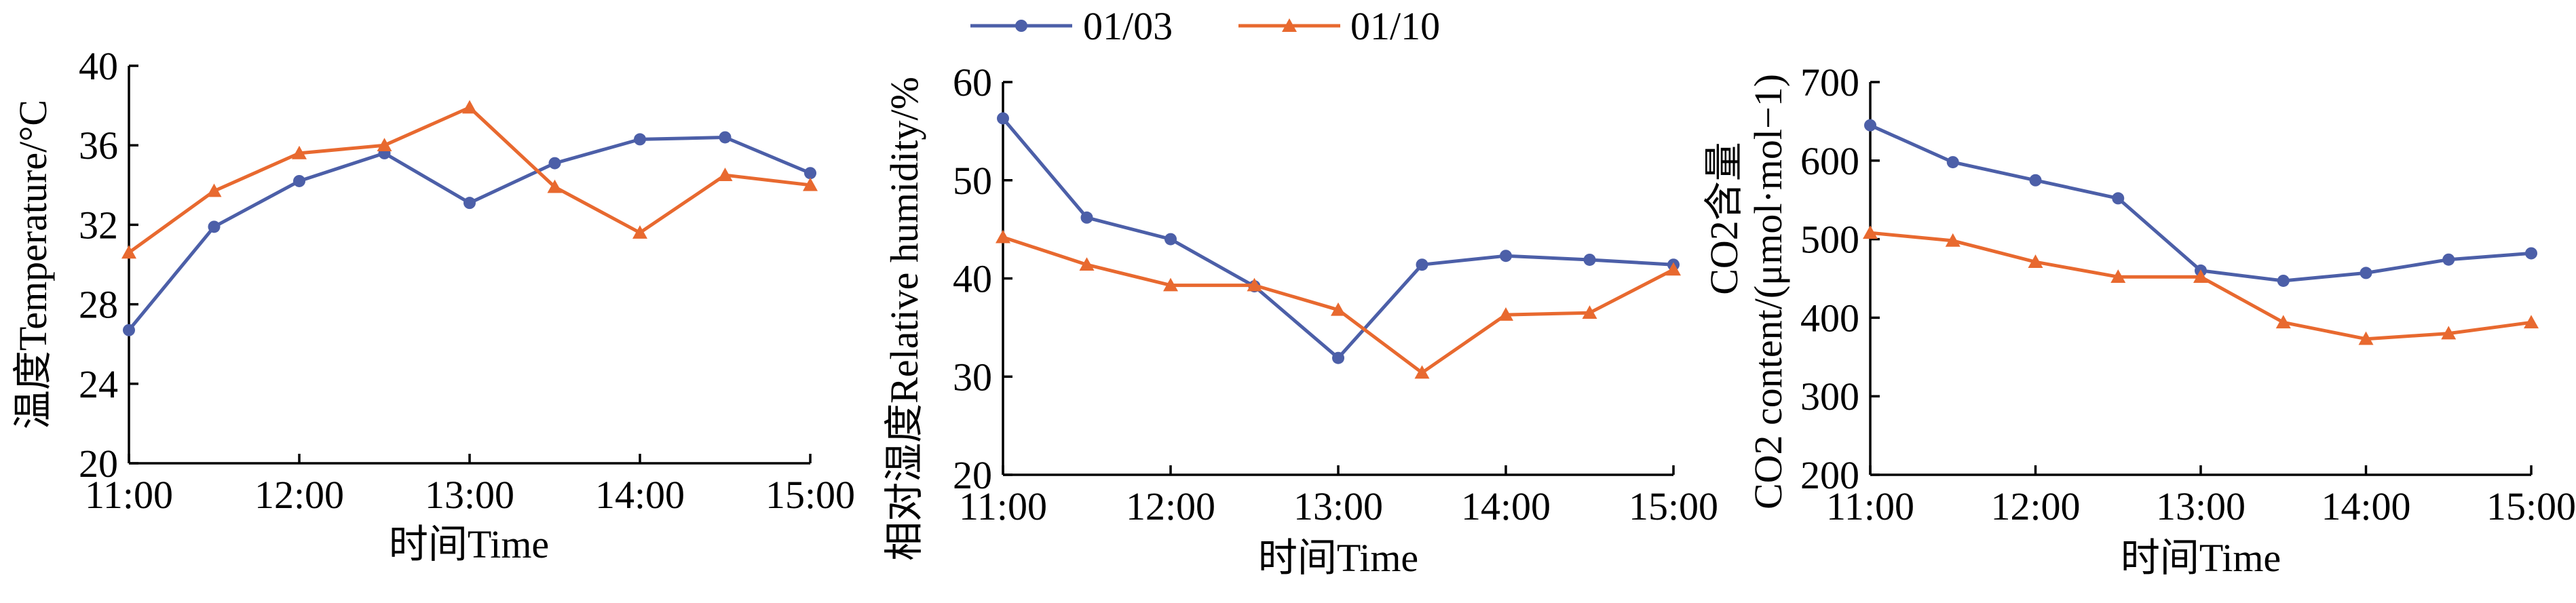 The height and width of the screenshot is (603, 2576). What do you see at coordinates (99, 384) in the screenshot?
I see `y-tick-label: 24` at bounding box center [99, 384].